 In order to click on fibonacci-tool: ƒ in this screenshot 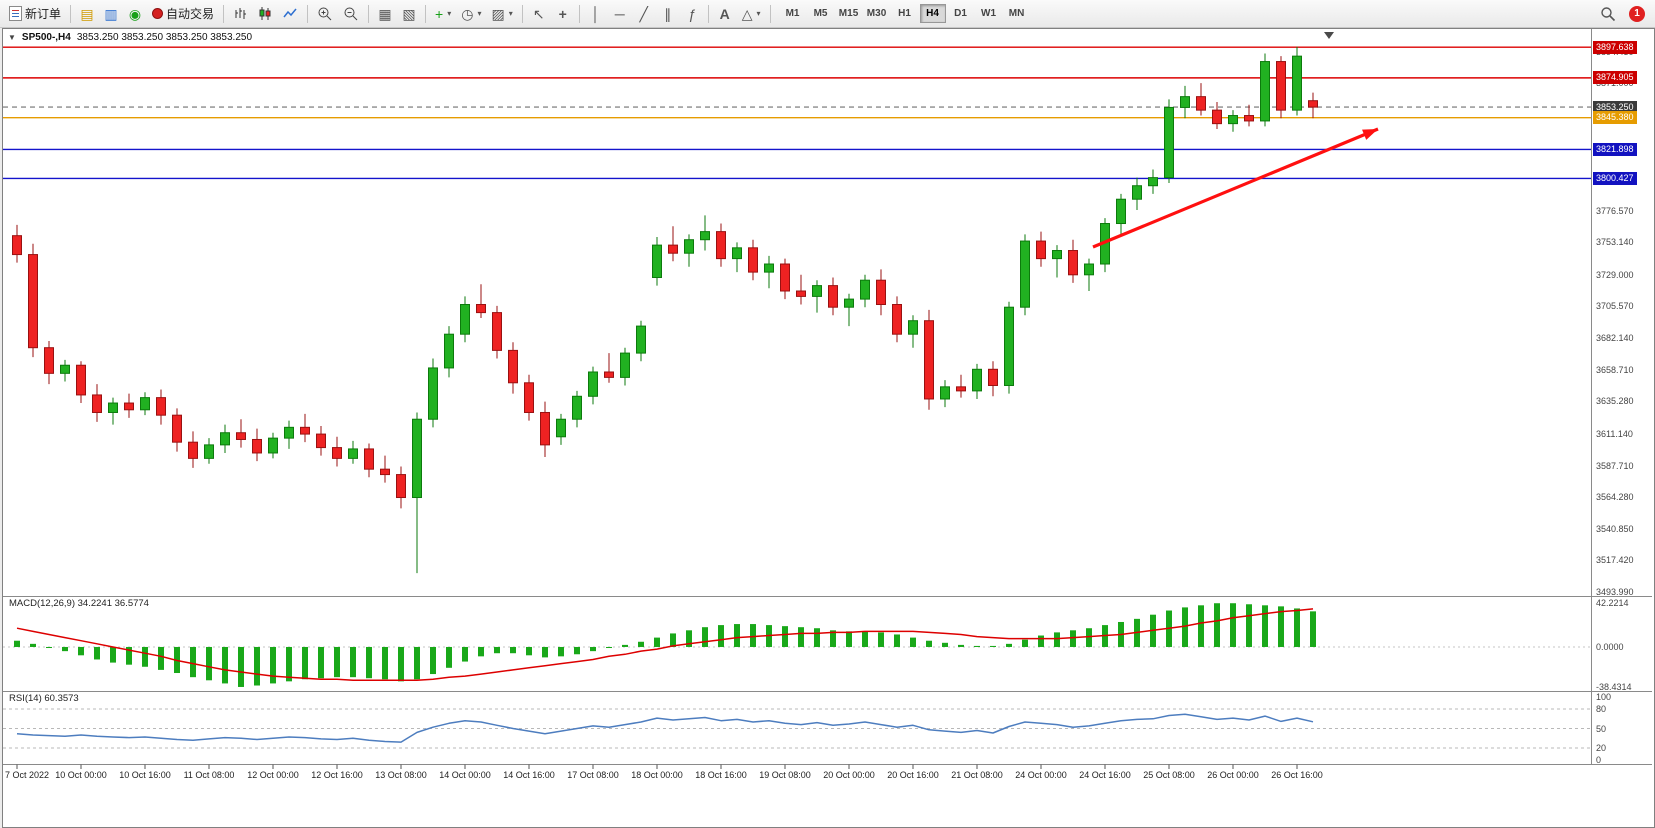, I will do `click(692, 14)`.